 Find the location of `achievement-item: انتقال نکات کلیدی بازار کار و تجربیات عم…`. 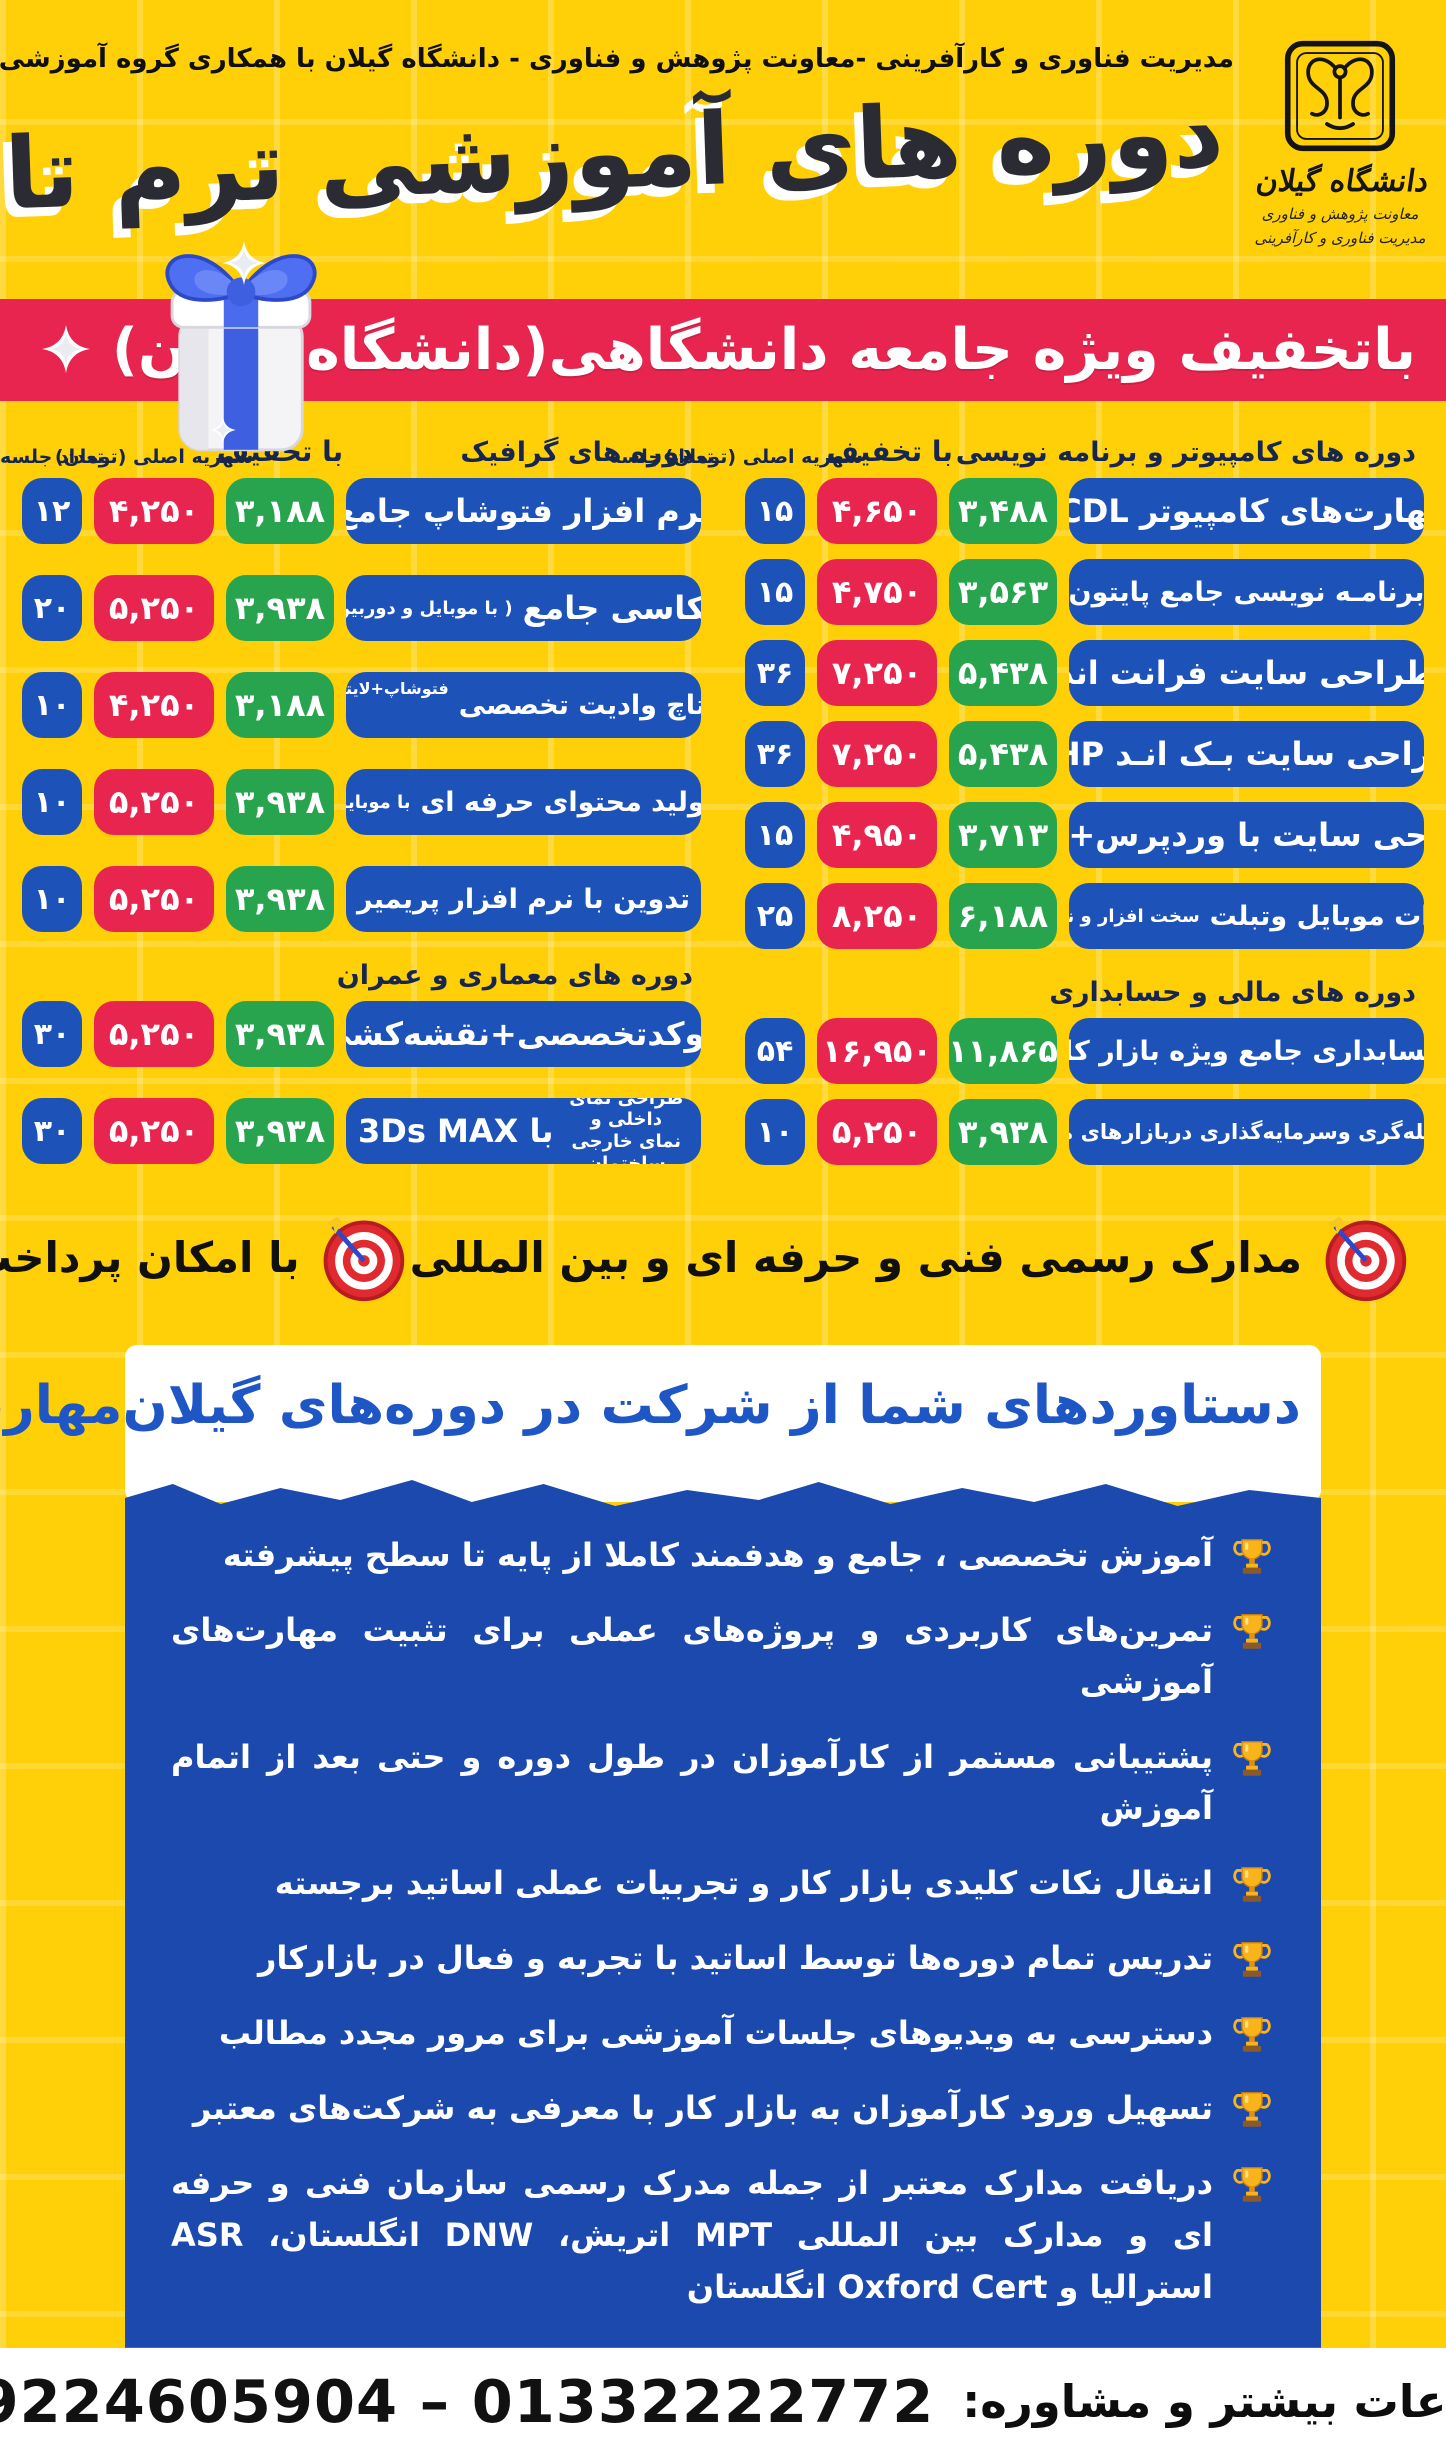

achievement-item: انتقال نکات کلیدی بازار کار و تجربیات عم… is located at coordinates (723, 1884).